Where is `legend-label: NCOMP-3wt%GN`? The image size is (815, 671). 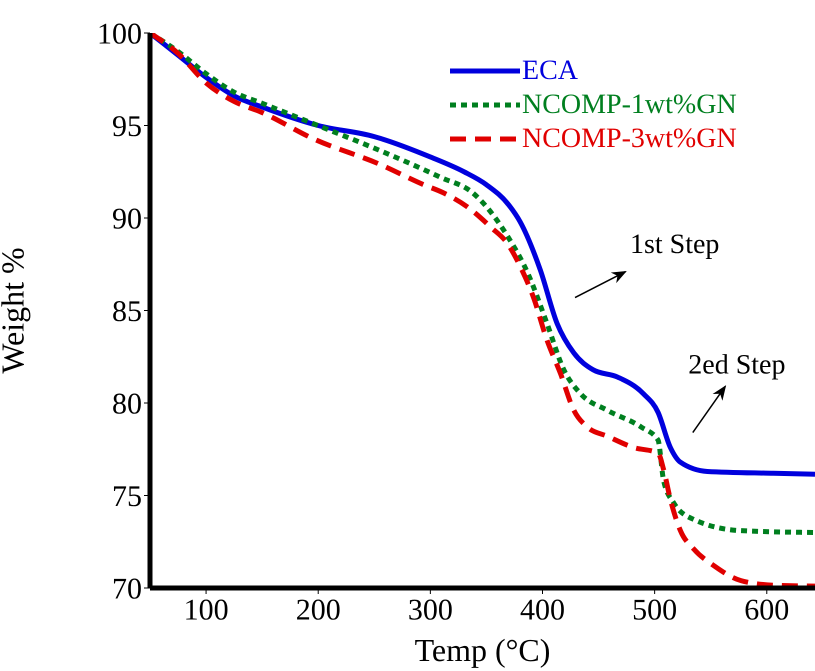 legend-label: NCOMP-3wt%GN is located at coordinates (629, 139).